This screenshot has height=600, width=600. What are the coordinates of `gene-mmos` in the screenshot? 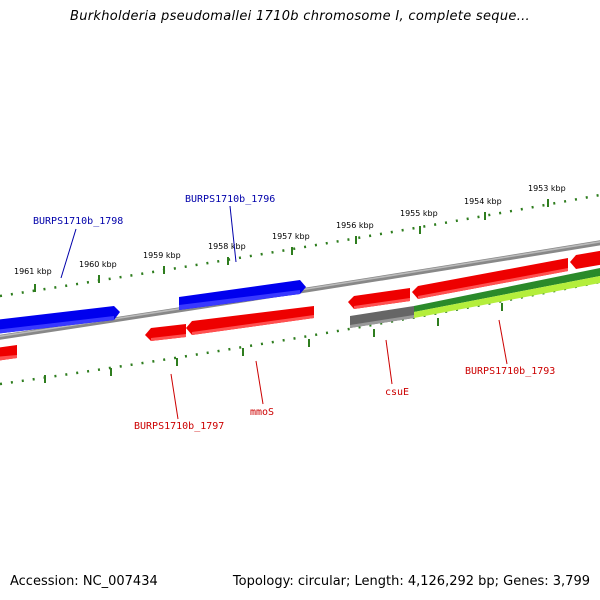 It's located at (250, 320).